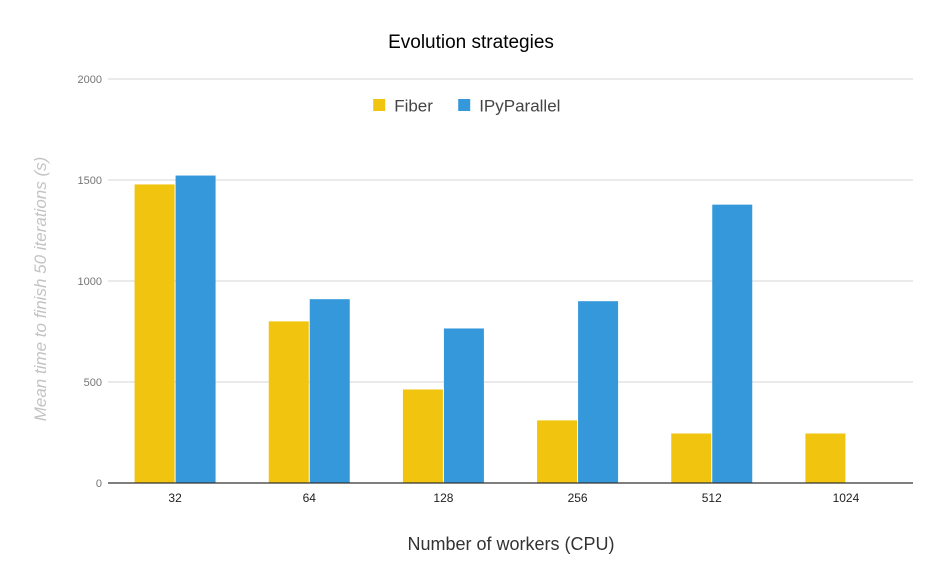 The height and width of the screenshot is (583, 943). I want to click on y-axis-ticks: 0 500 1000 1500 2000, so click(90, 282).